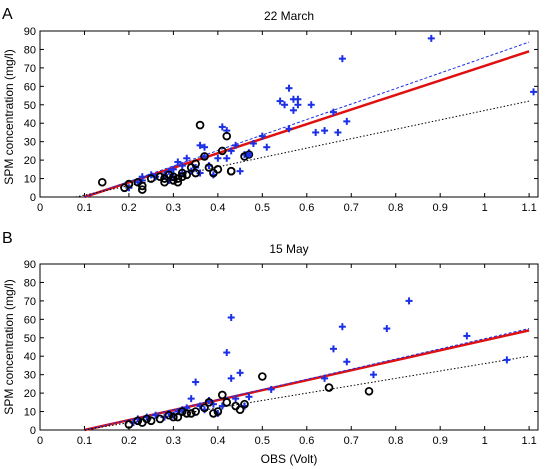 The height and width of the screenshot is (469, 549). Describe the element at coordinates (262, 441) in the screenshot. I see `x-tick-label: 0.5` at that location.